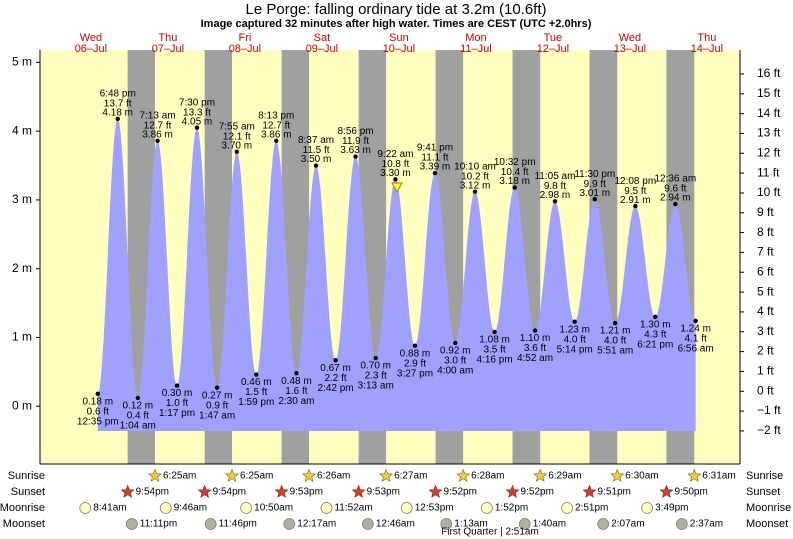 This screenshot has height=539, width=793. Describe the element at coordinates (635, 181) in the screenshot. I see `tide-label: 12:08 pm` at that location.